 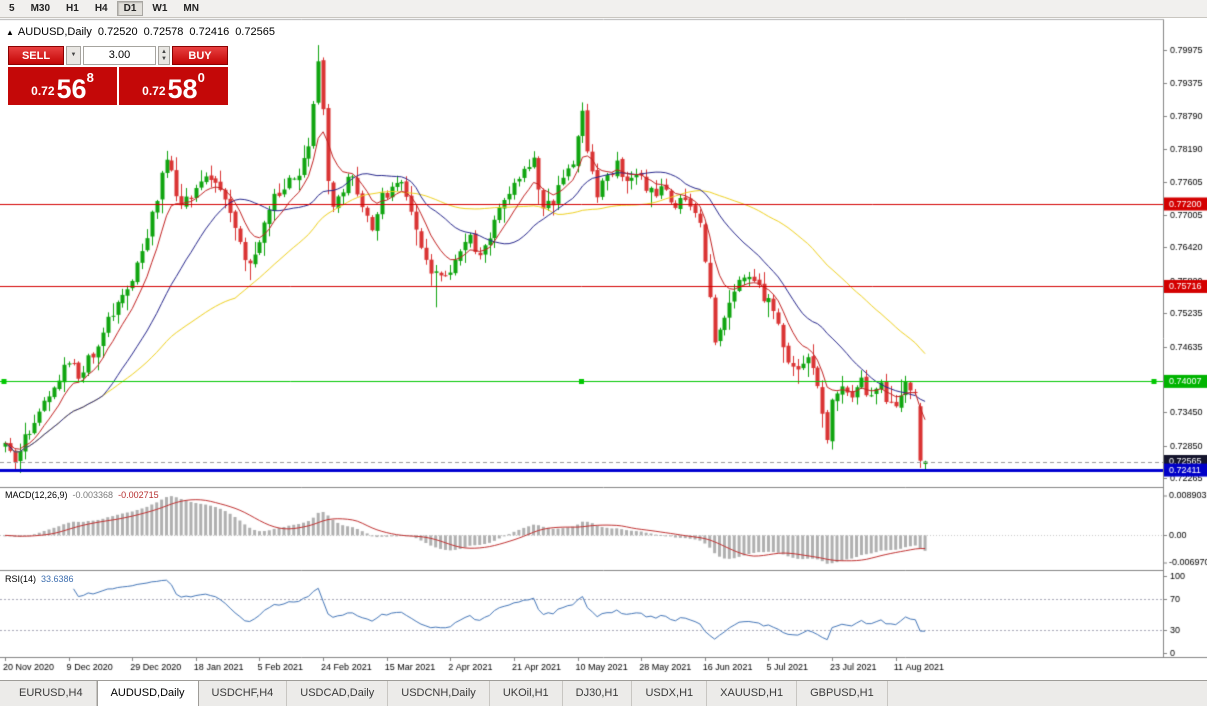 I want to click on rsi-indicator-label: RSI(14) 33.6386, so click(x=42, y=579).